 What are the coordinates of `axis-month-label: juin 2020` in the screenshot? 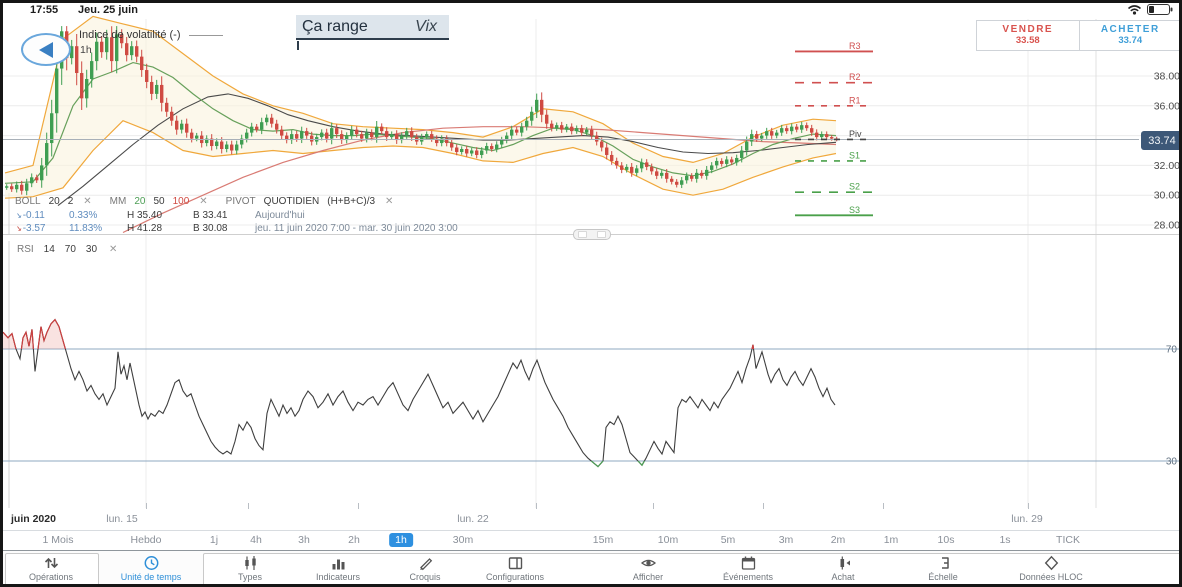 It's located at (33, 519).